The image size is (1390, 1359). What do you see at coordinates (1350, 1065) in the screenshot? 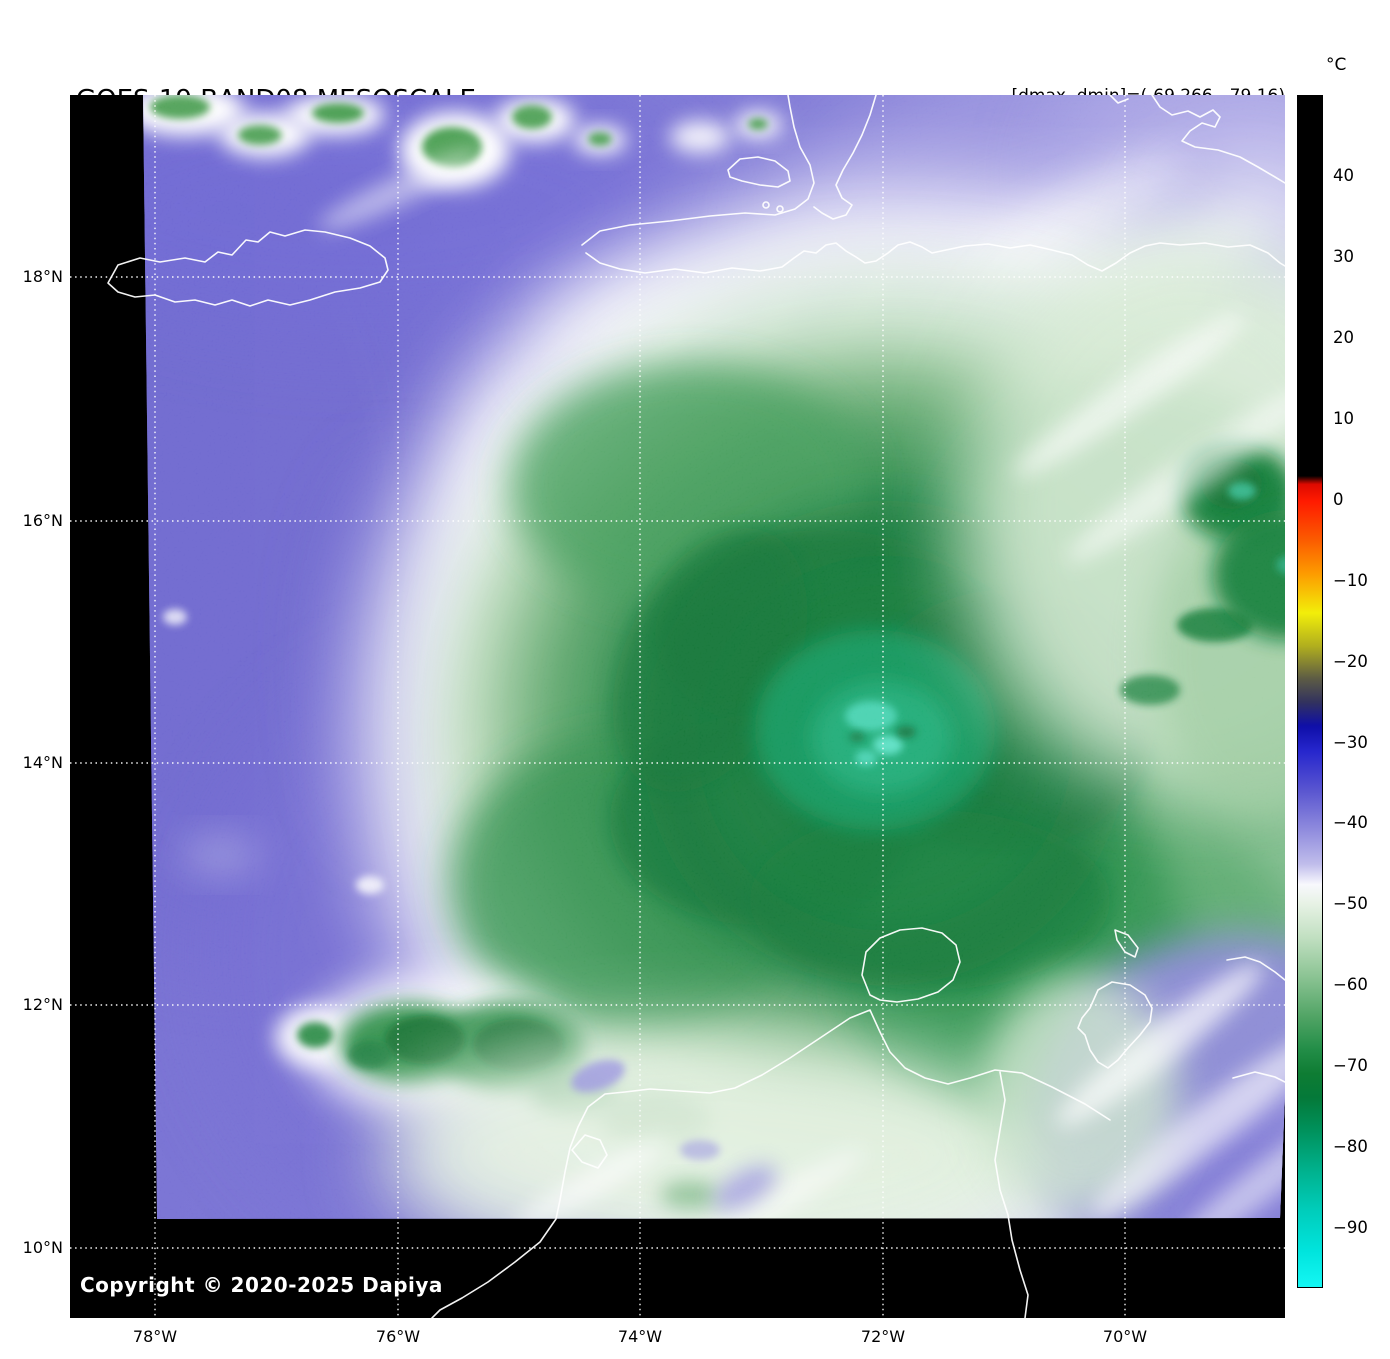
I see `colorbar-tick-label: −70` at bounding box center [1350, 1065].